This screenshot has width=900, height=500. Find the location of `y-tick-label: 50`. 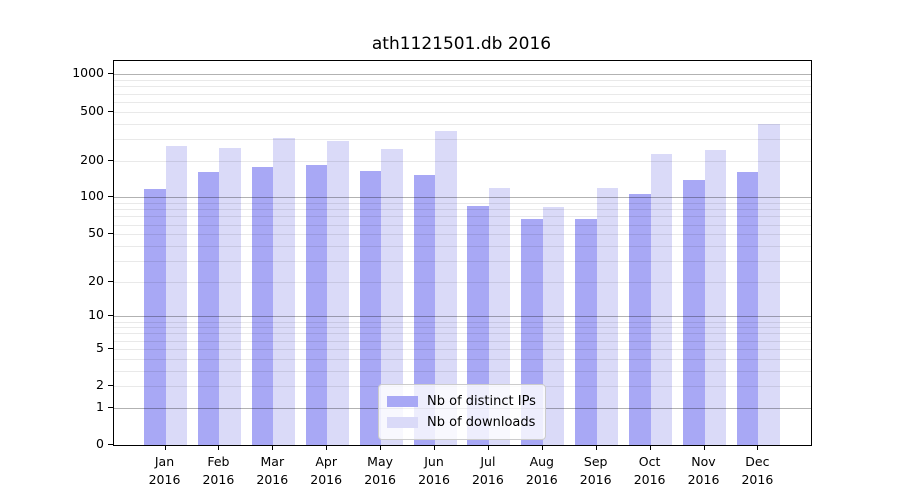

y-tick-label: 50 is located at coordinates (96, 233).